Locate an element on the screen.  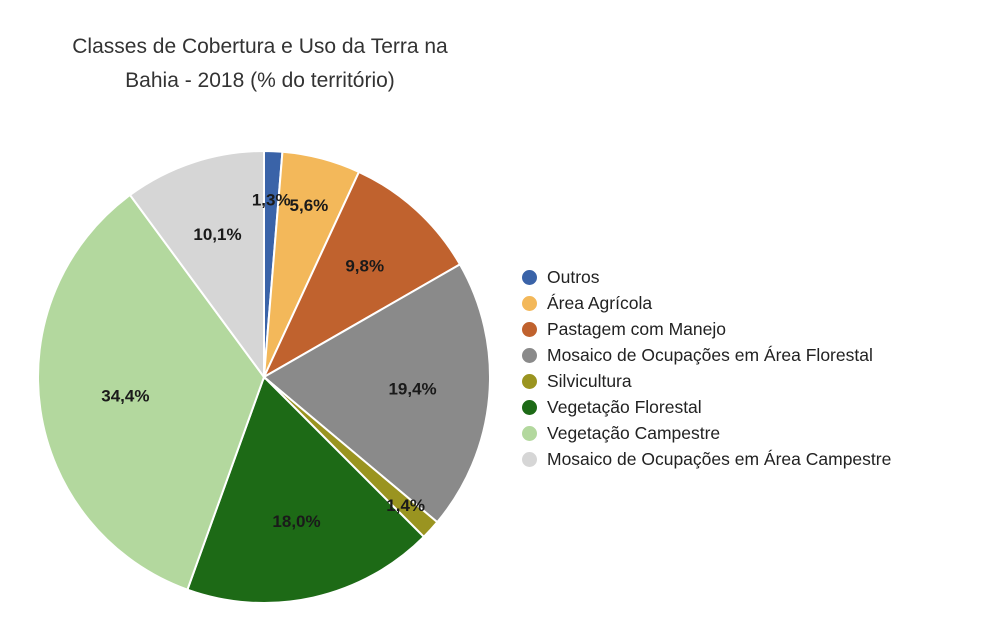
legend-marker-pastagem-com-manejo is located at coordinates (529, 329).